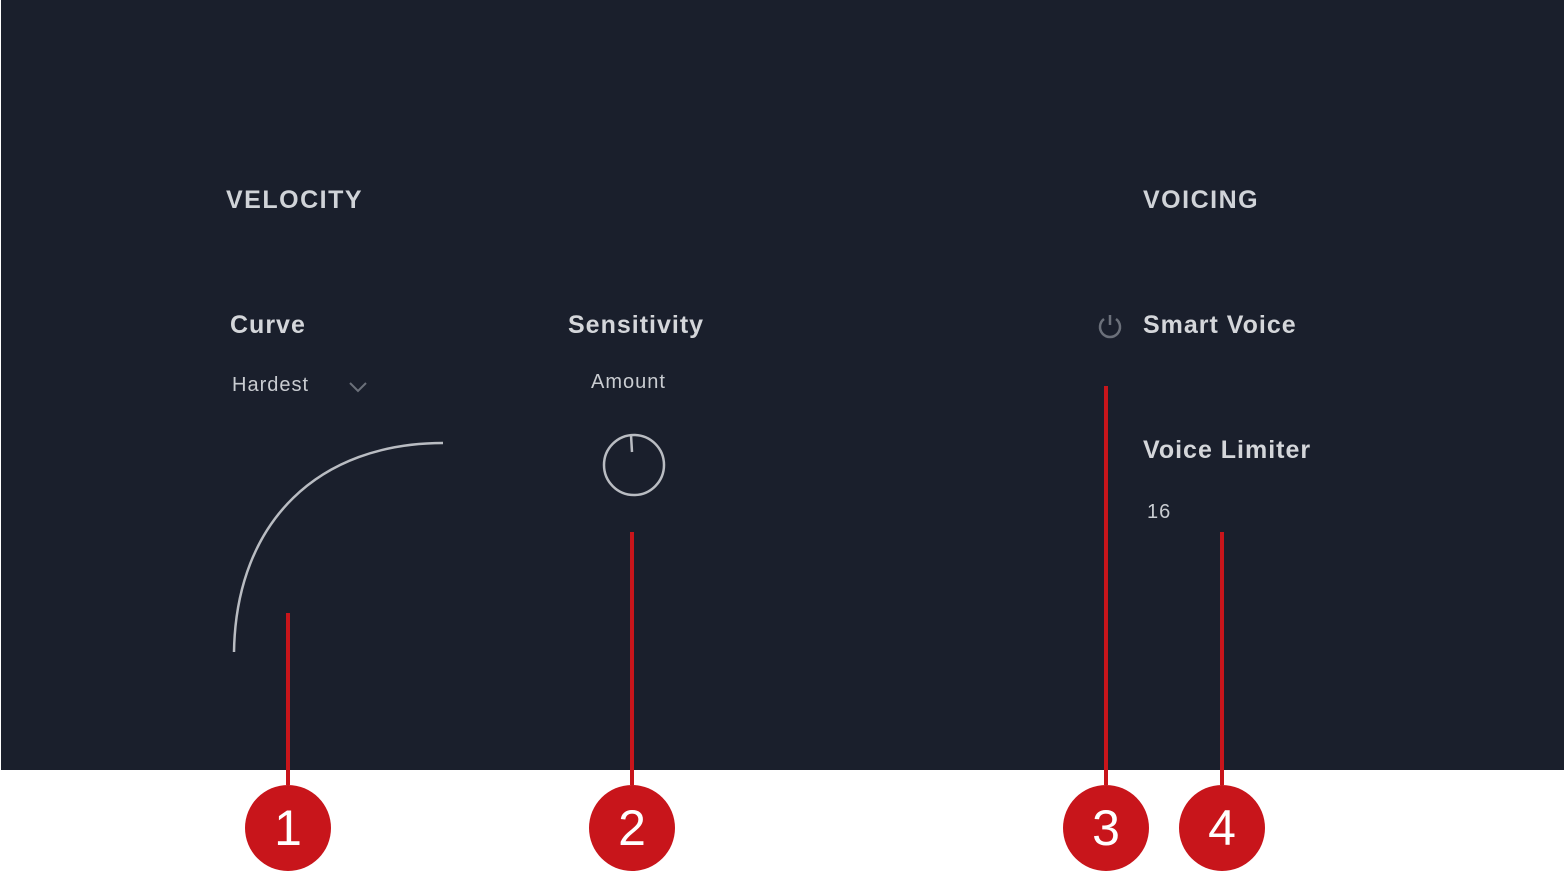  I want to click on callout-badge-1: 1, so click(288, 828).